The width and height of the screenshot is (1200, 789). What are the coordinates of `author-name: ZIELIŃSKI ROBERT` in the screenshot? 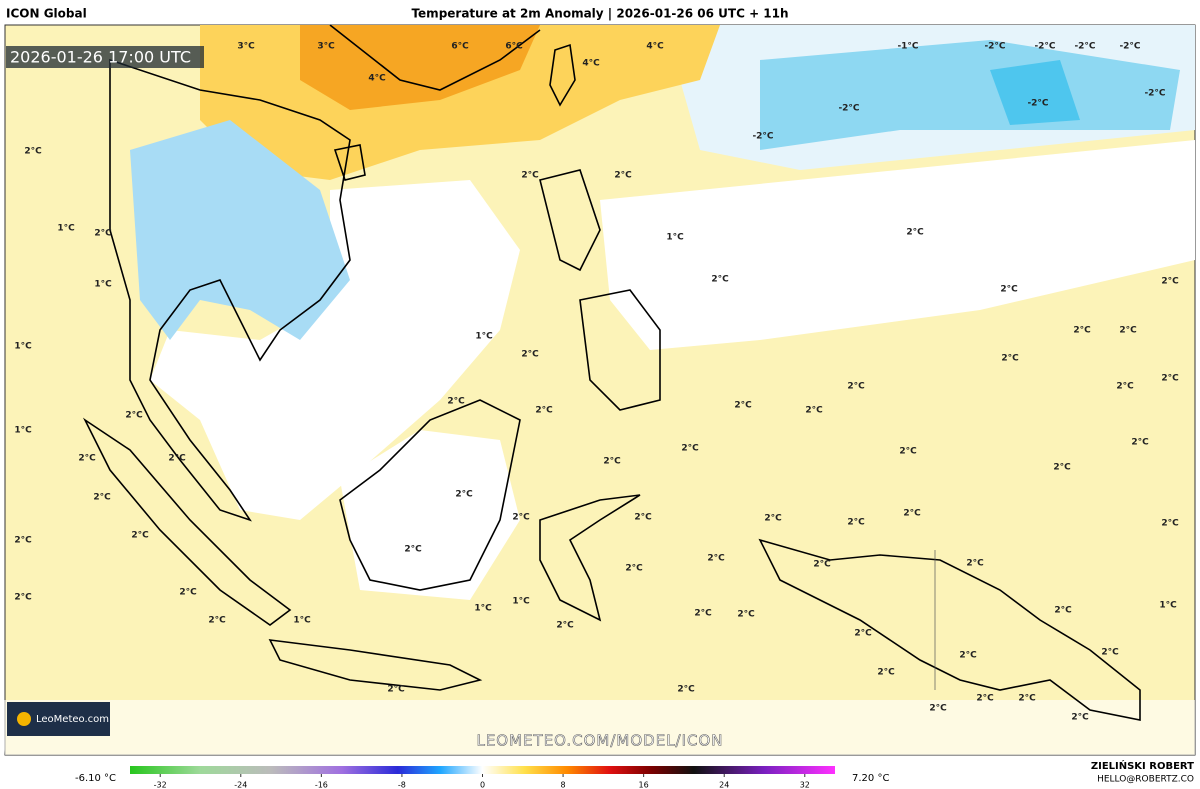 It's located at (1142, 765).